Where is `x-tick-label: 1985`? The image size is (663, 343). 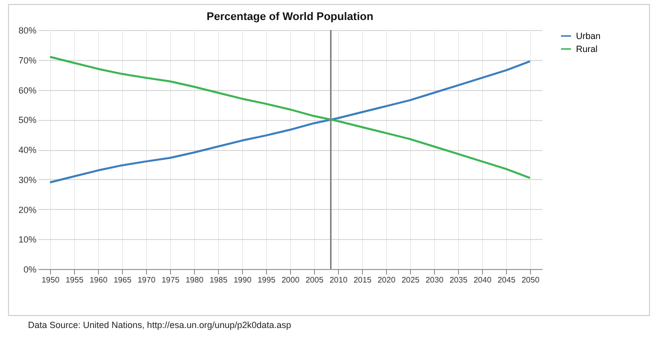
x-tick-label: 1985 is located at coordinates (219, 280).